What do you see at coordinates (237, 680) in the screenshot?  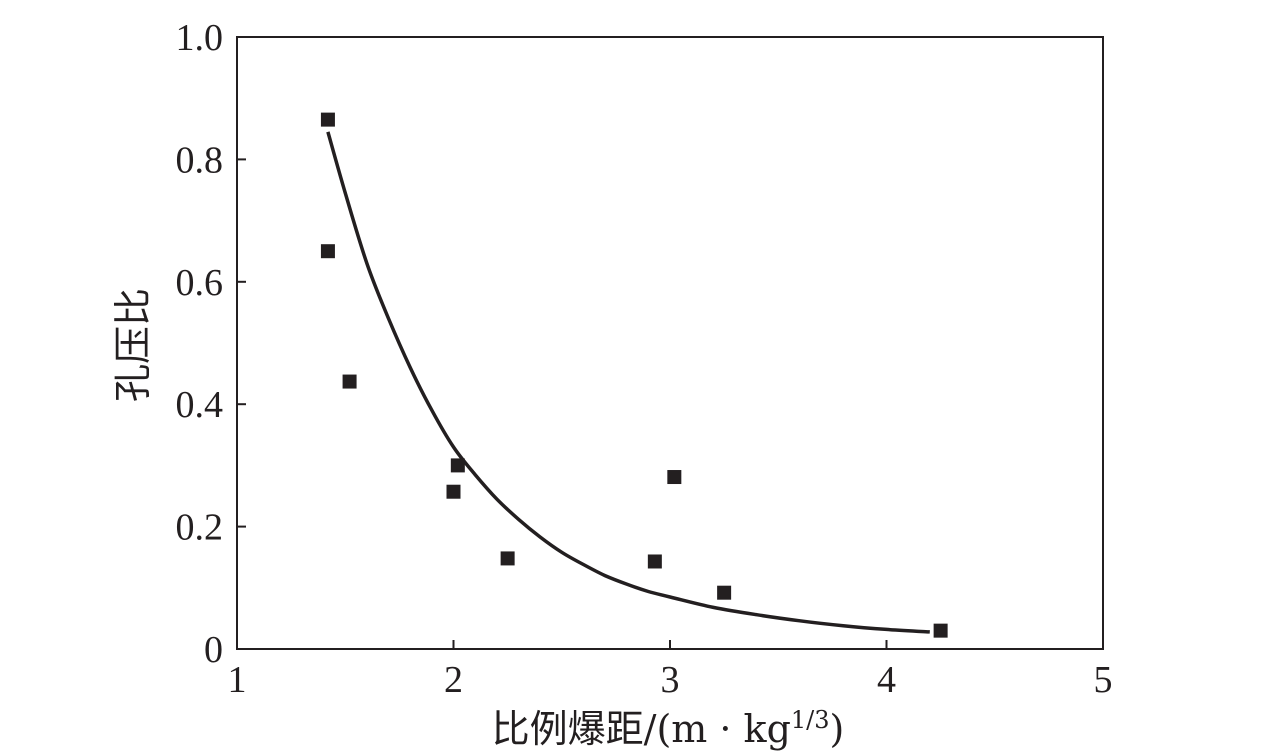 I see `x-tick-label: 1` at bounding box center [237, 680].